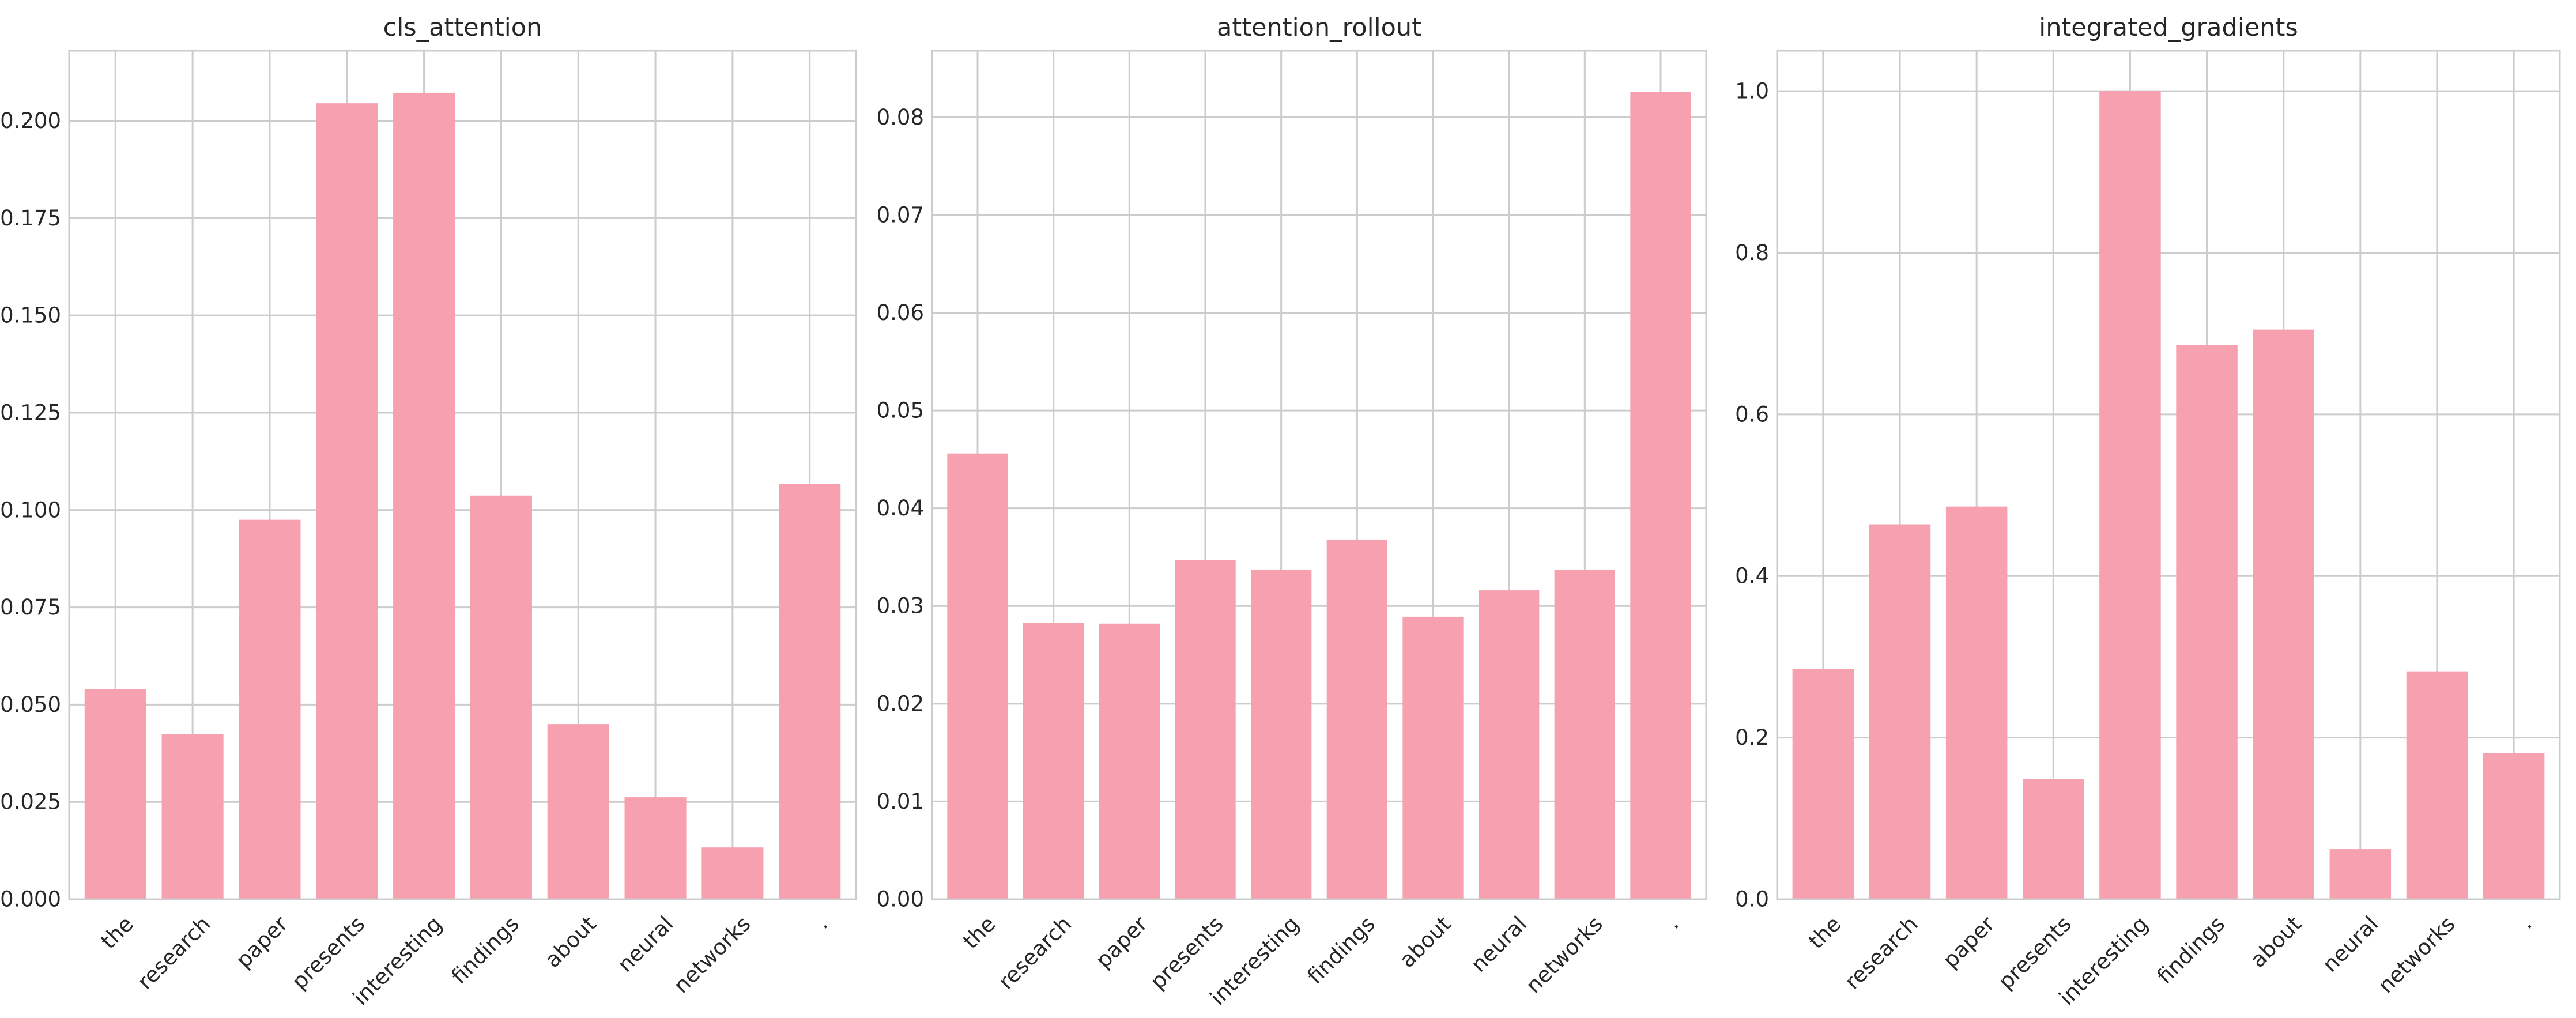  Describe the element at coordinates (900, 801) in the screenshot. I see `y-tick-label: 0.01` at that location.